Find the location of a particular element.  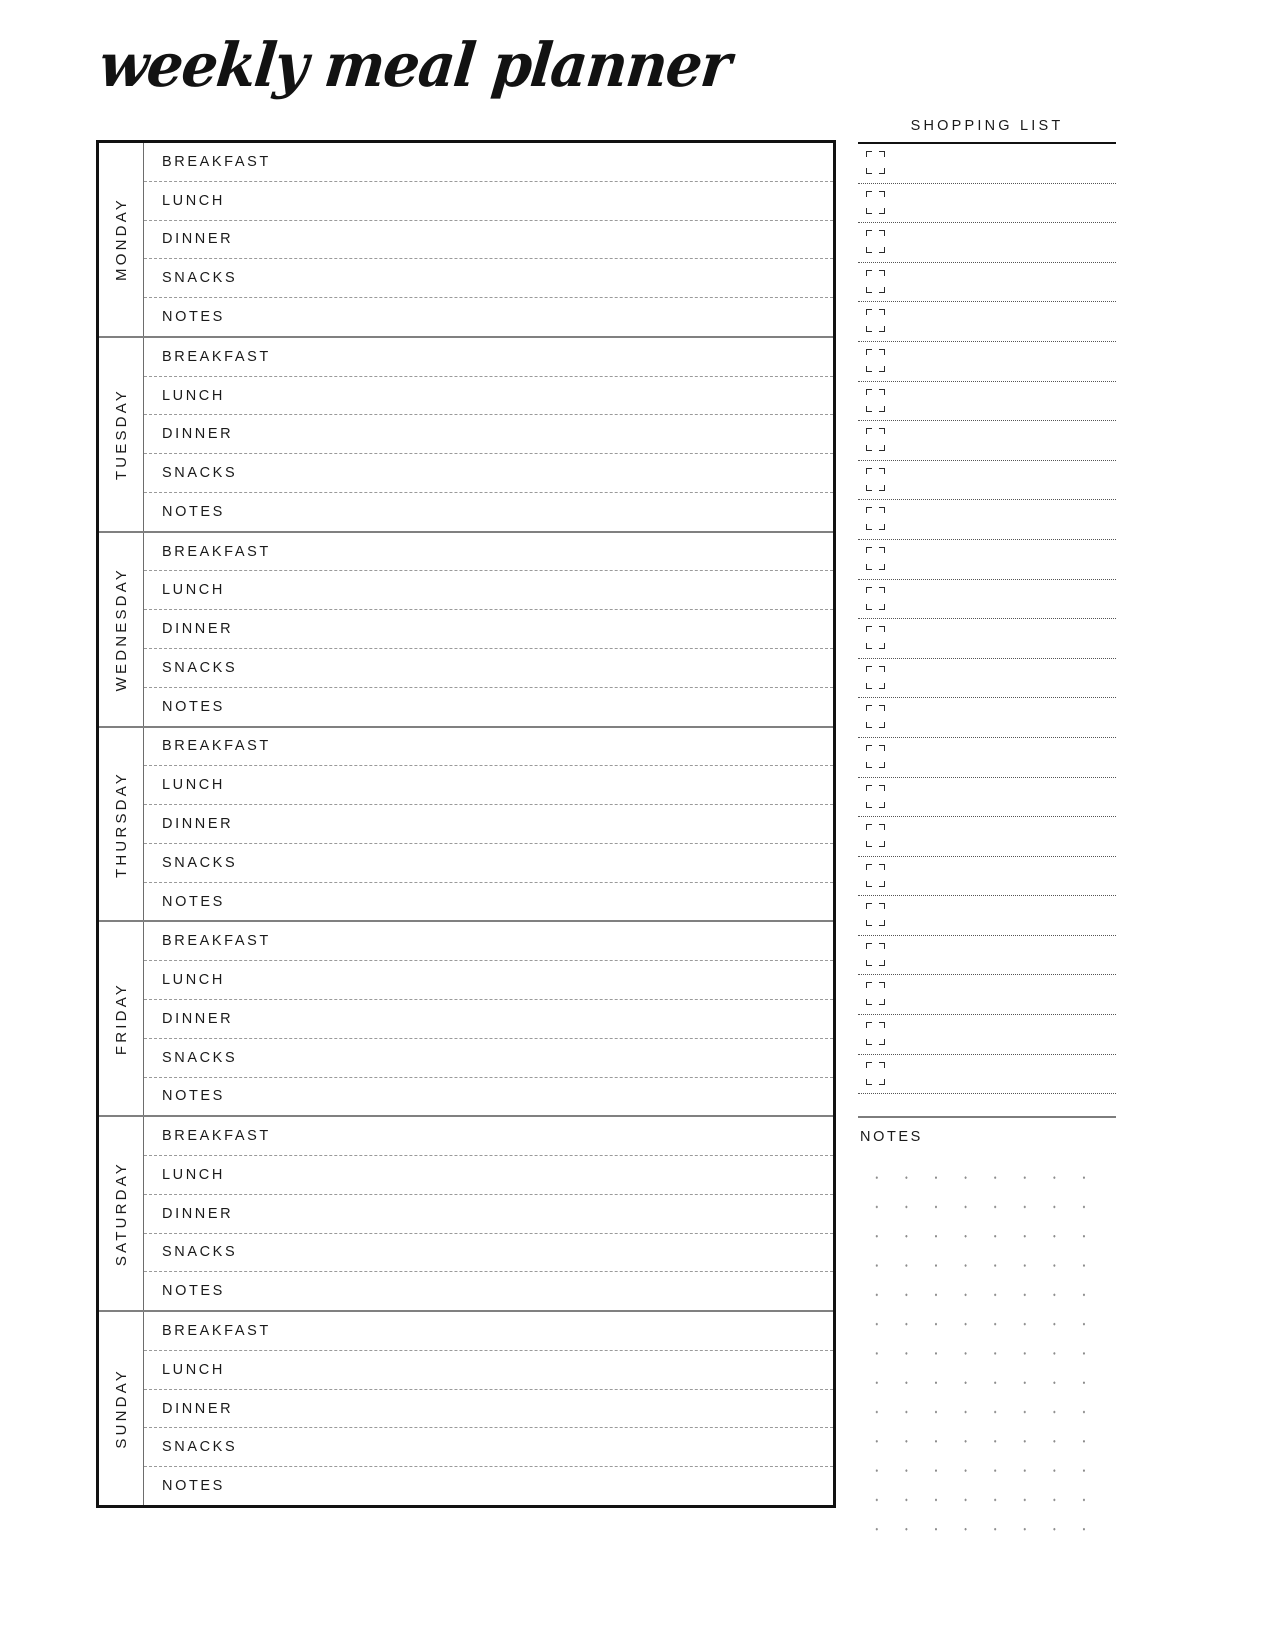

shopping-list-divider is located at coordinates (987, 143).